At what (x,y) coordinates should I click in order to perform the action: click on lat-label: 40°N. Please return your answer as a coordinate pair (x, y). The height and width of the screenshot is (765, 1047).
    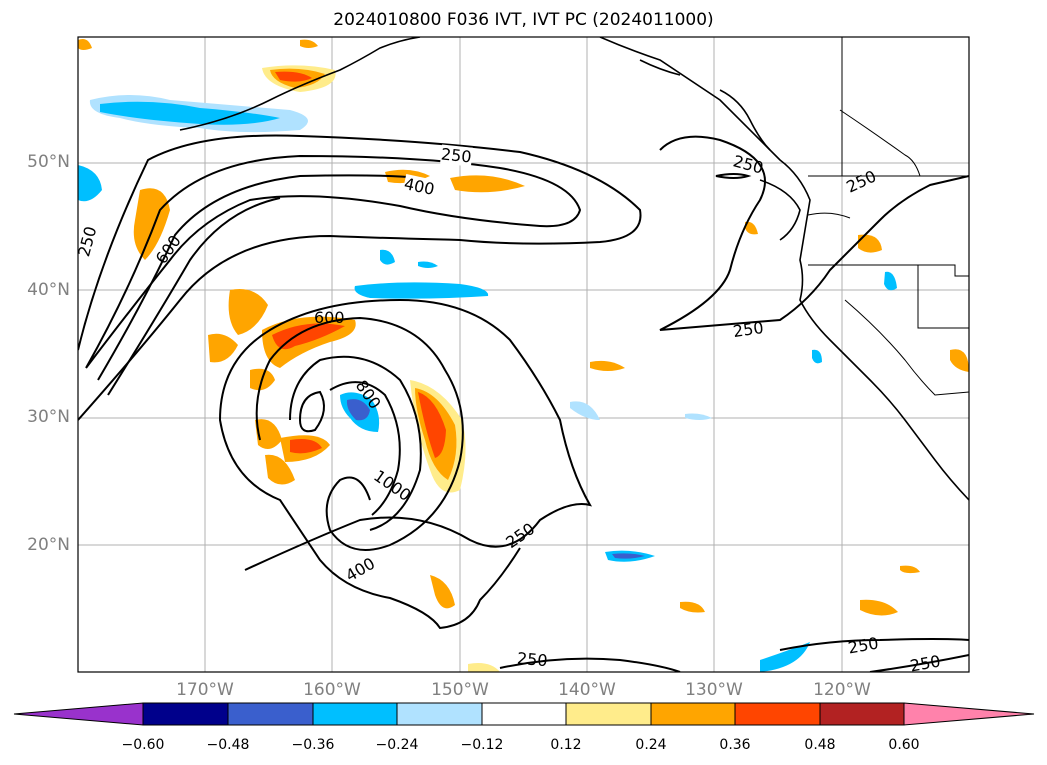
    Looking at the image, I should click on (48, 290).